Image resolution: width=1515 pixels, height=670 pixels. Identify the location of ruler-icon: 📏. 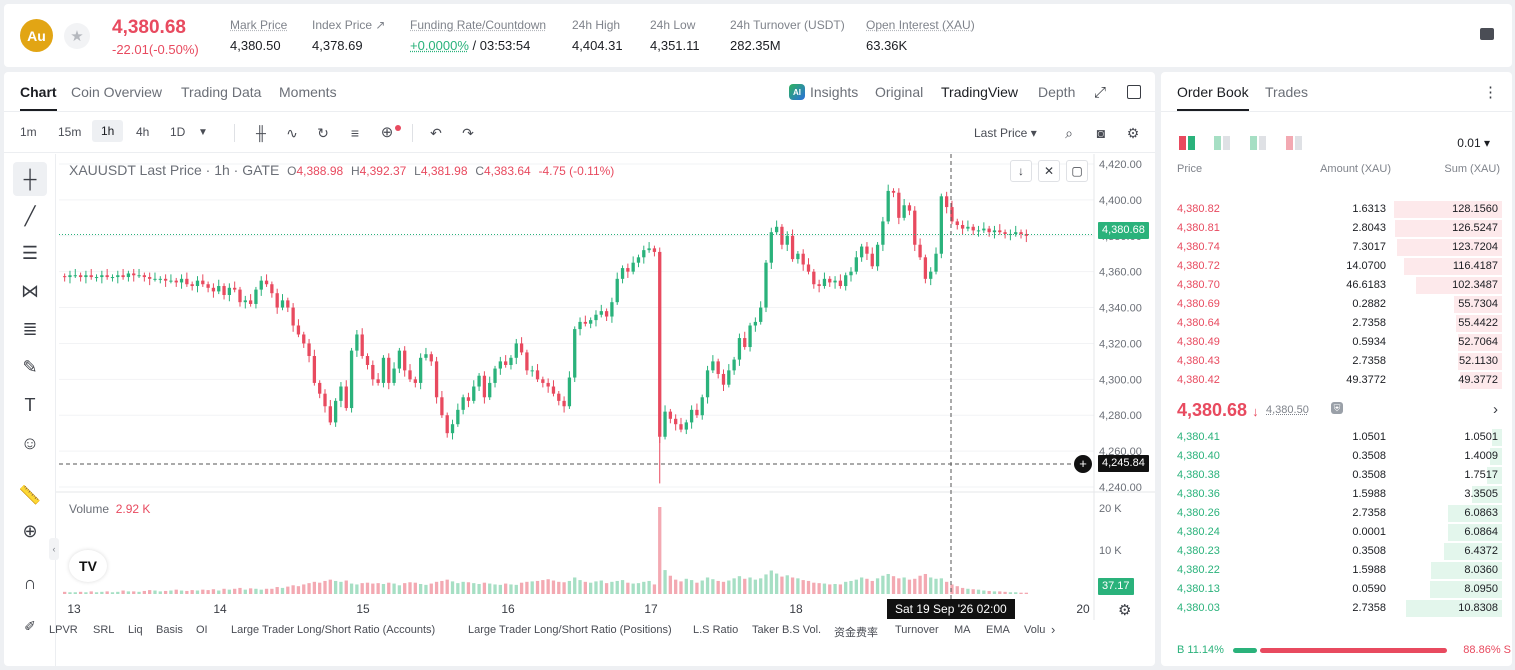
(30, 494).